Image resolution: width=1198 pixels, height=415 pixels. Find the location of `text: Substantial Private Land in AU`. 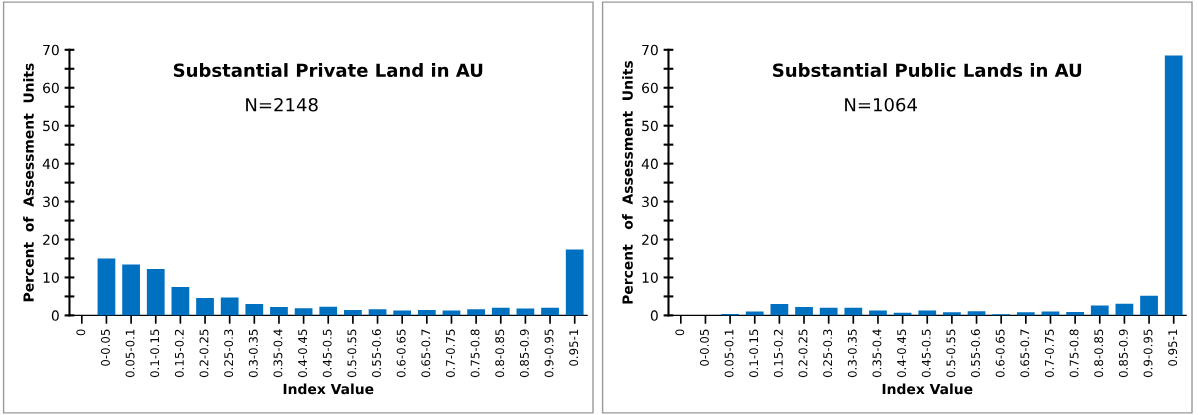

text: Substantial Private Land in AU is located at coordinates (328, 70).